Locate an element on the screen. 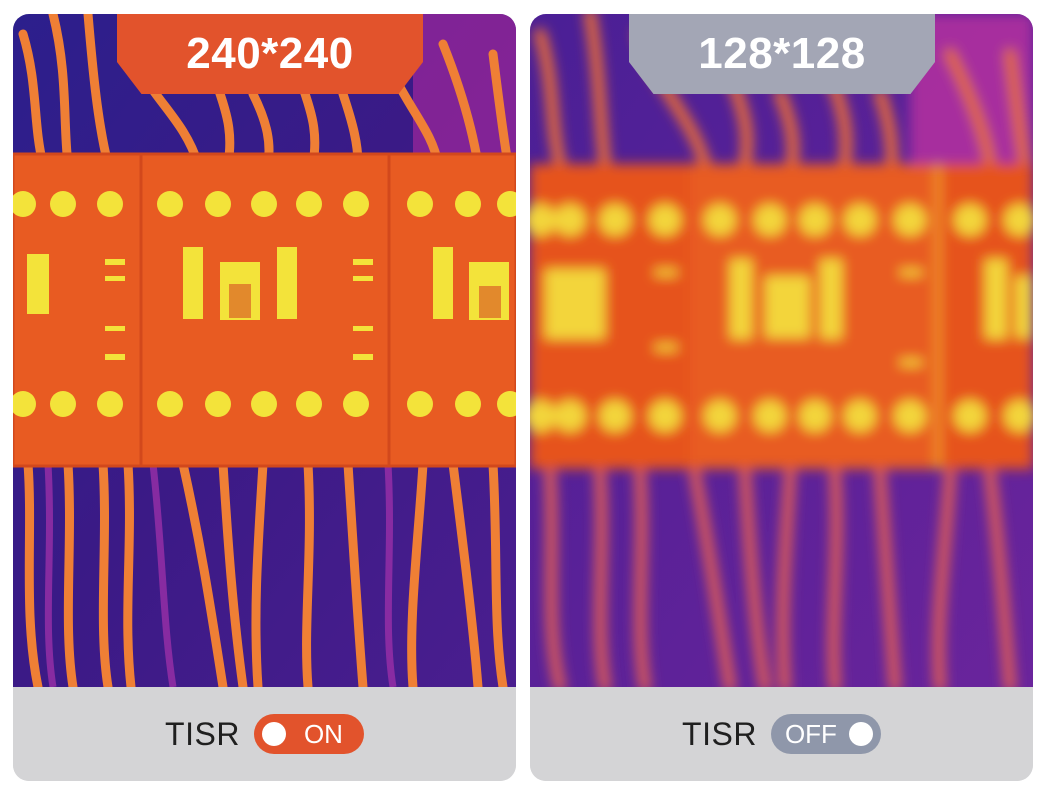  toggle-state-label: OFF is located at coordinates (810, 733).